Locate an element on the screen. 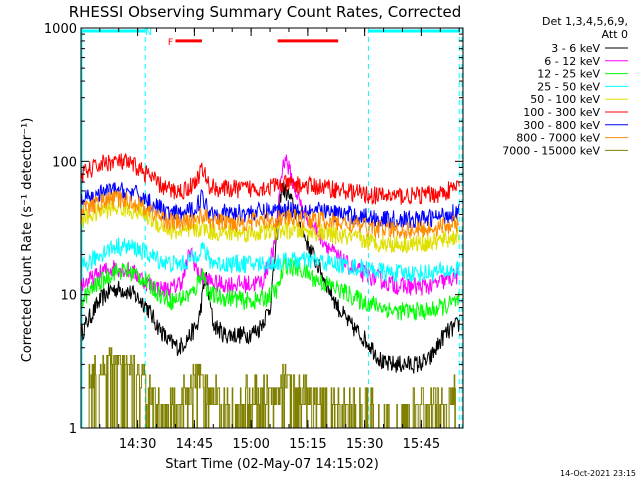 The width and height of the screenshot is (640, 480). legend-entry: 12 - 25 keV is located at coordinates (568, 74).